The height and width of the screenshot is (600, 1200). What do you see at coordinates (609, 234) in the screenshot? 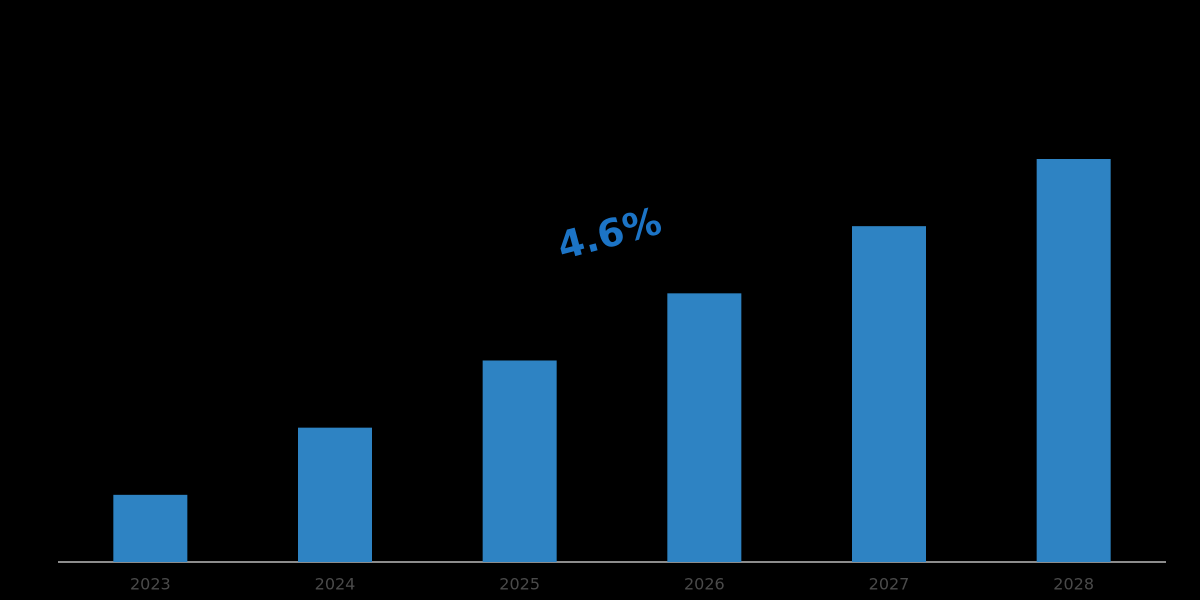
I see `annotation: 4.6%` at bounding box center [609, 234].